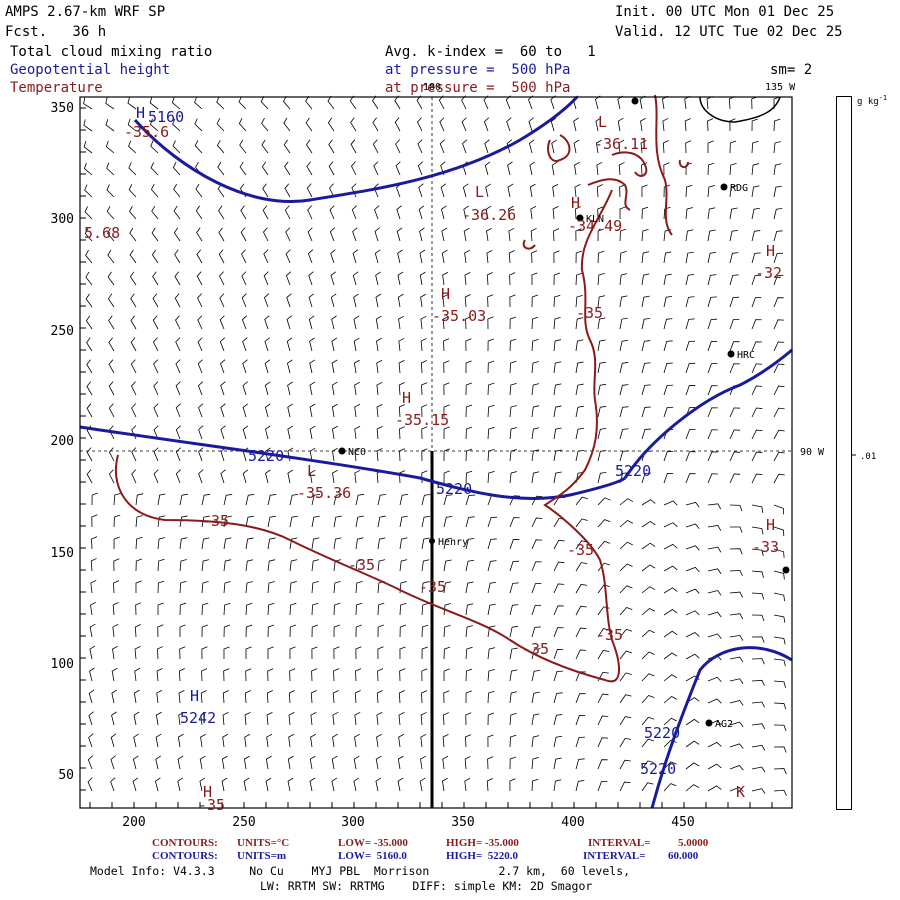 The height and width of the screenshot is (900, 900). Describe the element at coordinates (352, 822) in the screenshot. I see `x-tick-label: 300` at that location.